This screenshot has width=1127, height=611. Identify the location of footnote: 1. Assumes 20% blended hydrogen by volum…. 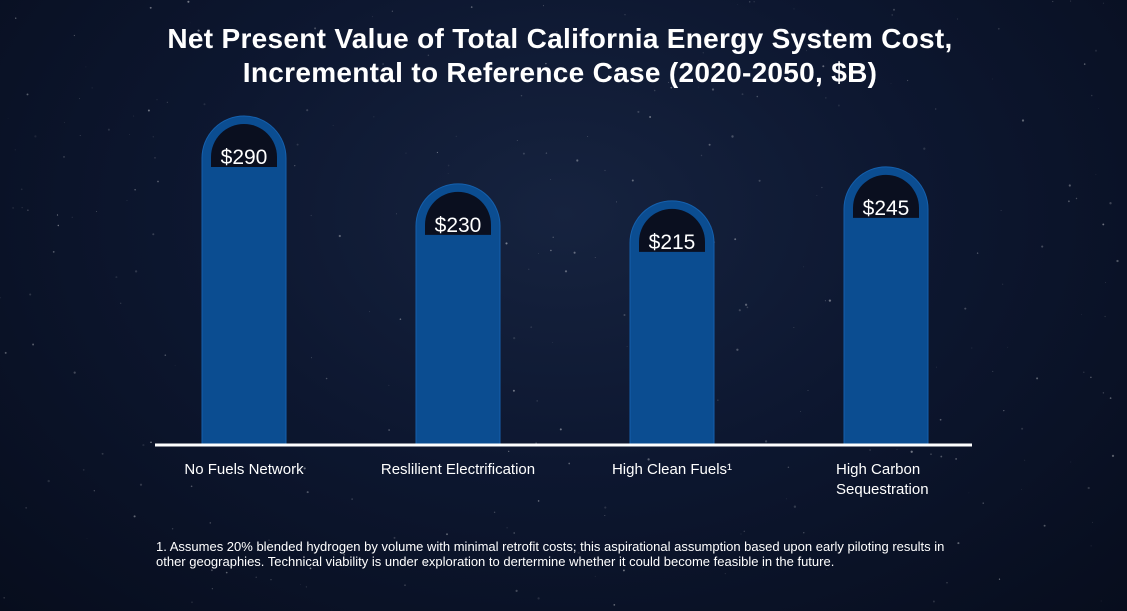
(550, 554).